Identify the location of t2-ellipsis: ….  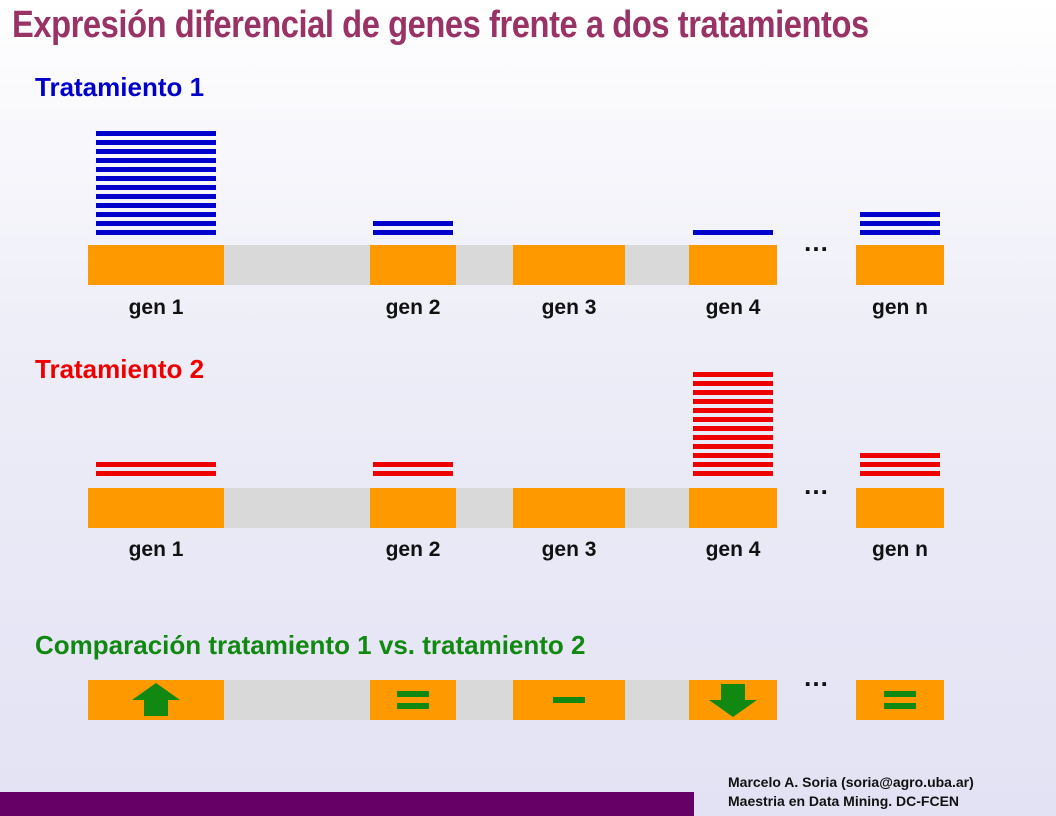
(816, 485).